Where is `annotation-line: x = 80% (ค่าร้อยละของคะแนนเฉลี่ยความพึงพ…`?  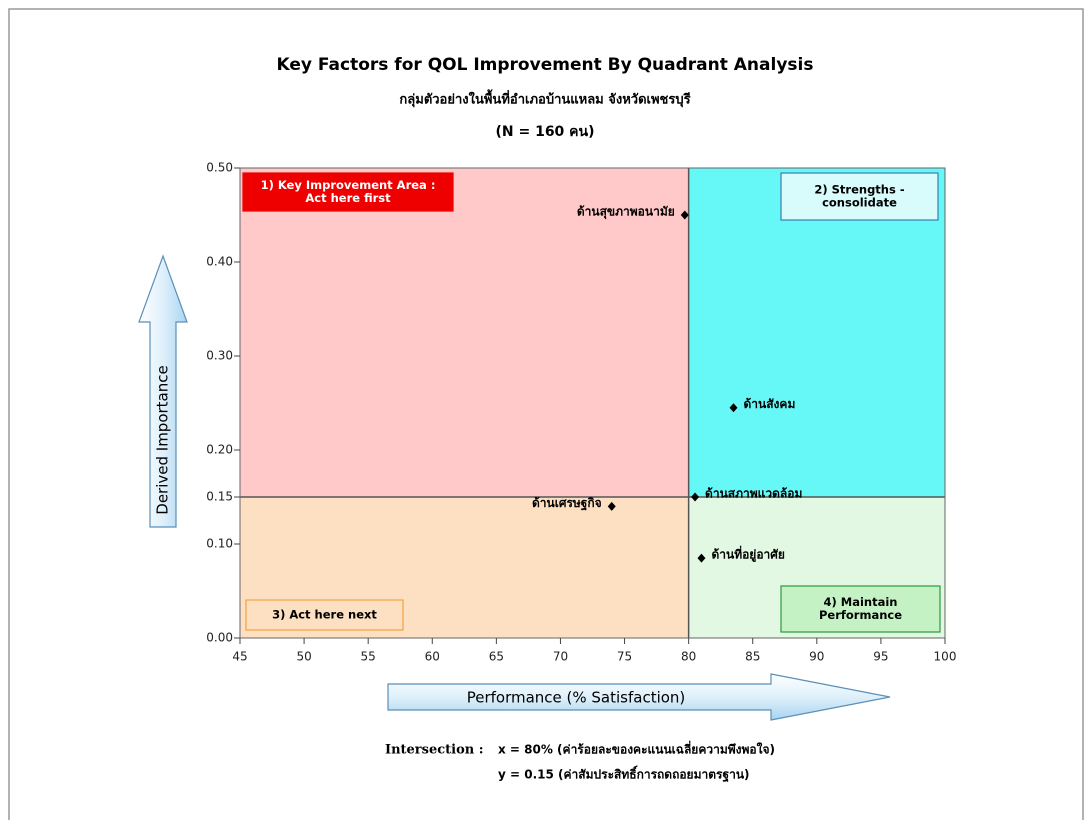
annotation-line: x = 80% (ค่าร้อยละของคะแนนเฉลี่ยความพึงพ… is located at coordinates (636, 749).